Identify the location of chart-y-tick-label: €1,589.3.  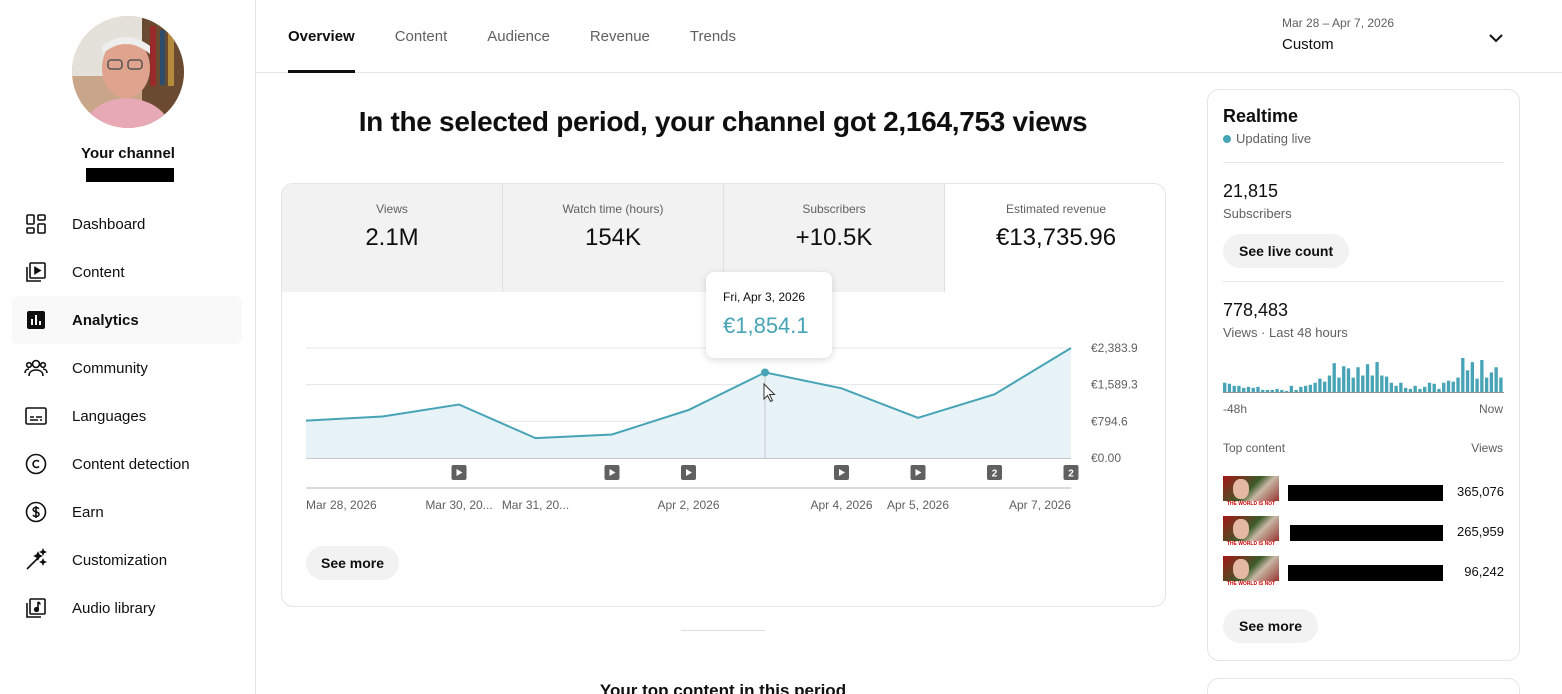
(1114, 385).